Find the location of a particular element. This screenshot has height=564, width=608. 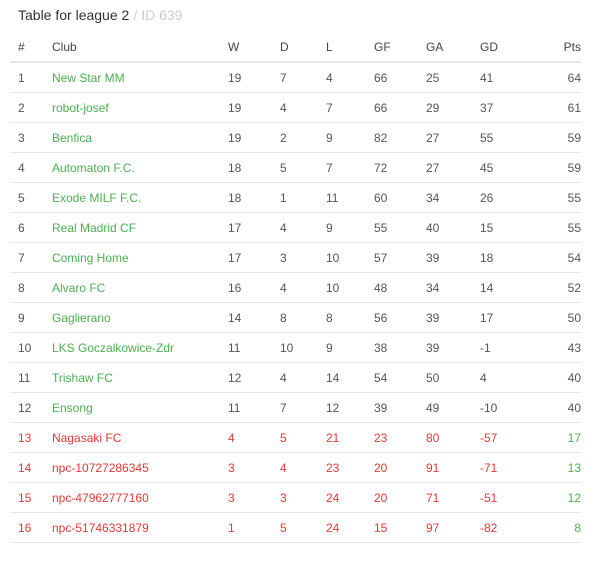

club-cell: Trishaw FC is located at coordinates (140, 377).